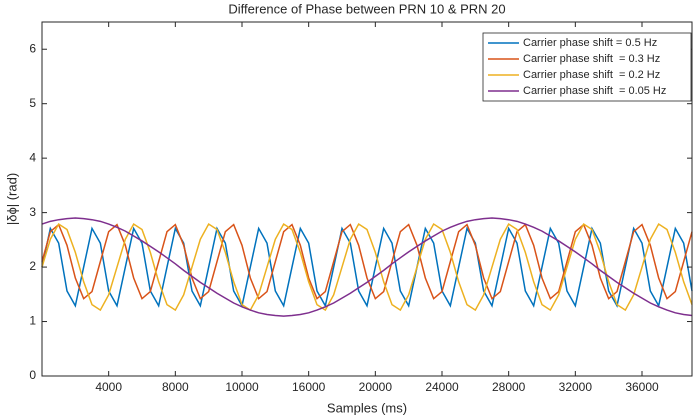 The image size is (694, 419). What do you see at coordinates (32, 266) in the screenshot?
I see `y-tick-label: 2` at bounding box center [32, 266].